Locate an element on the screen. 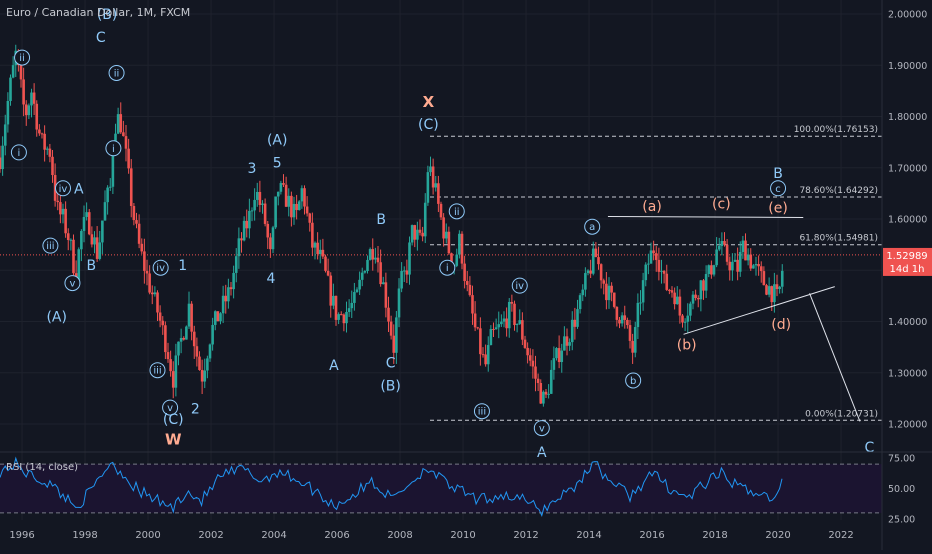 Image resolution: width=932 pixels, height=554 pixels. trendline is located at coordinates (705, 216).